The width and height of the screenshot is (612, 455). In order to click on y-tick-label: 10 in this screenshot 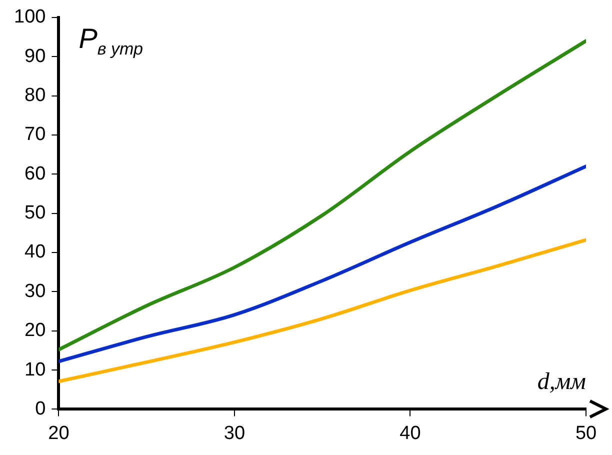, I will do `click(35, 369)`.